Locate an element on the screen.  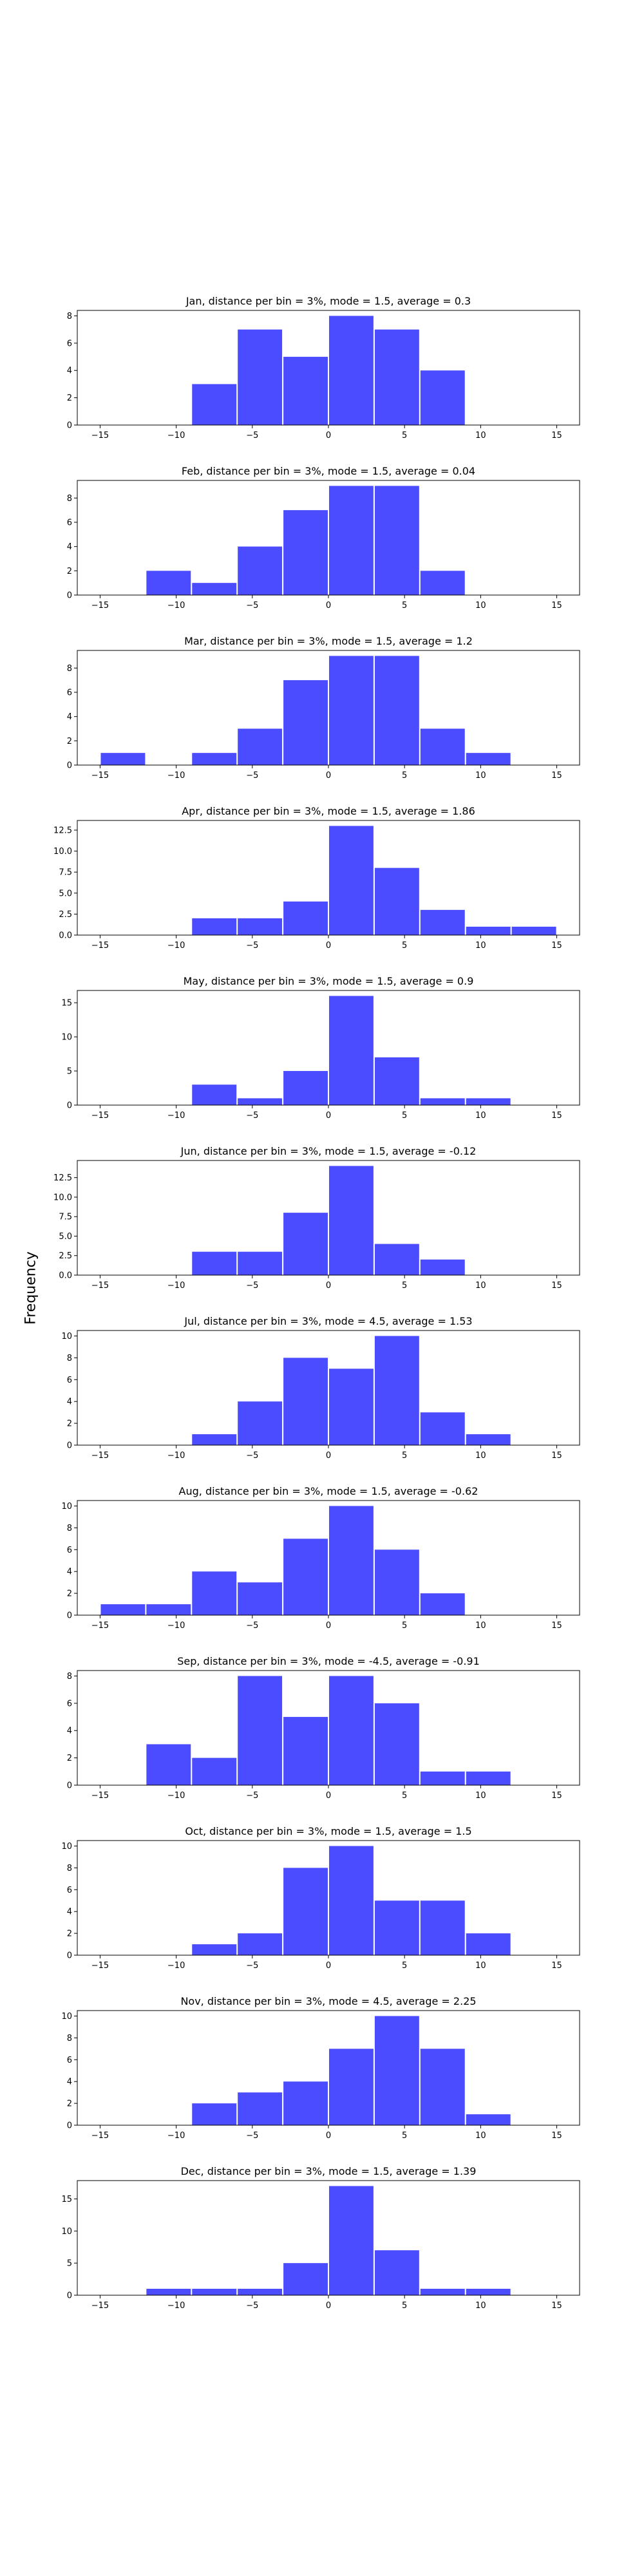
y-tick-label: 10.0 is located at coordinates (62, 1197).